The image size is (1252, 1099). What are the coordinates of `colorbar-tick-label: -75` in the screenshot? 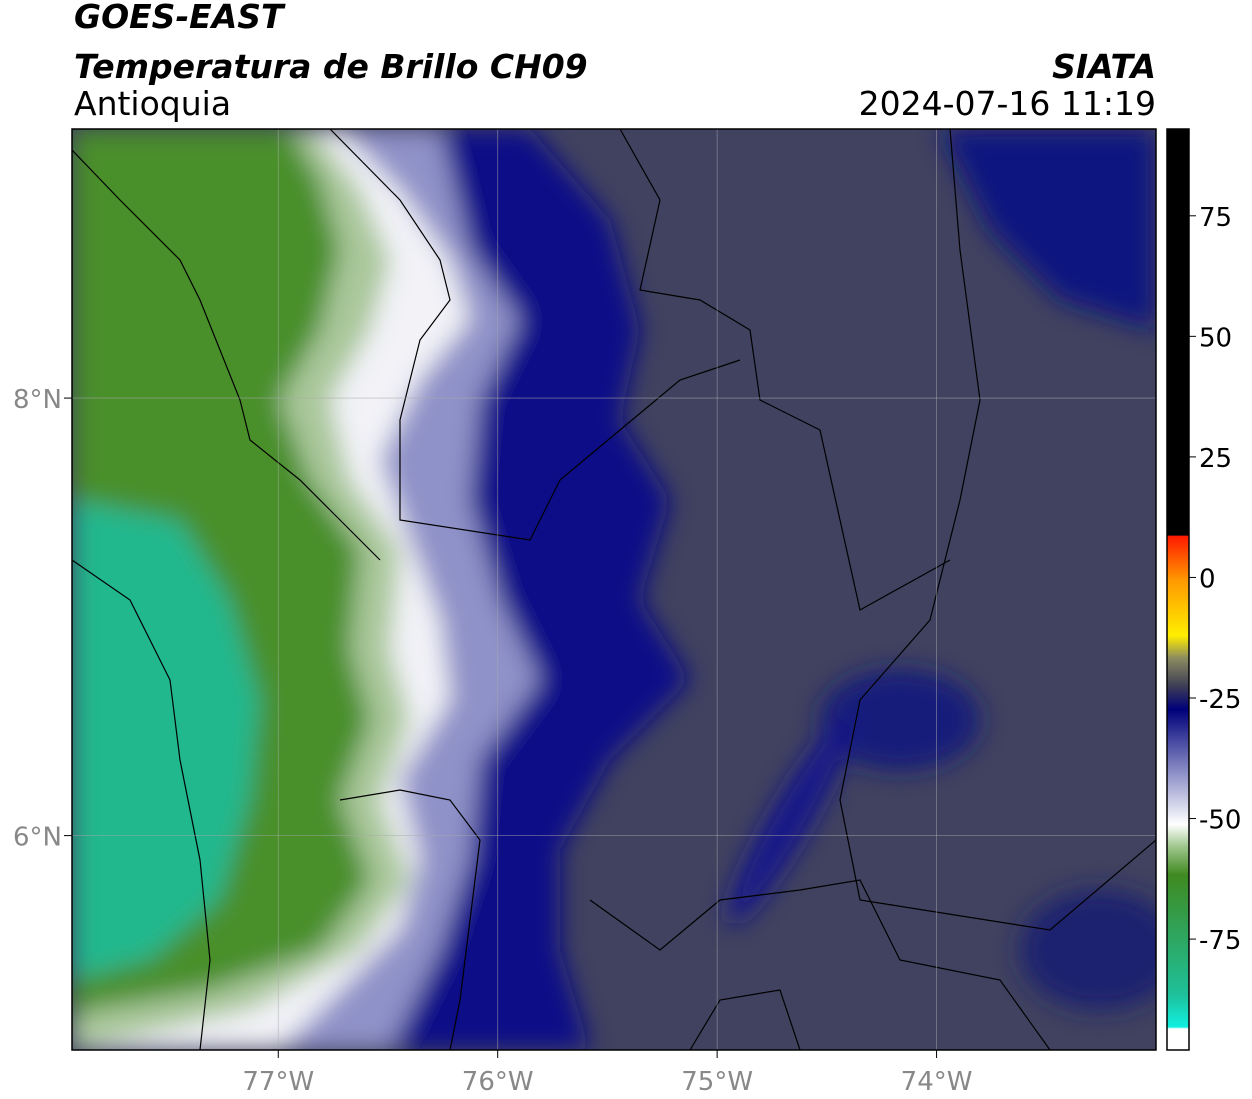 It's located at (1220, 941).